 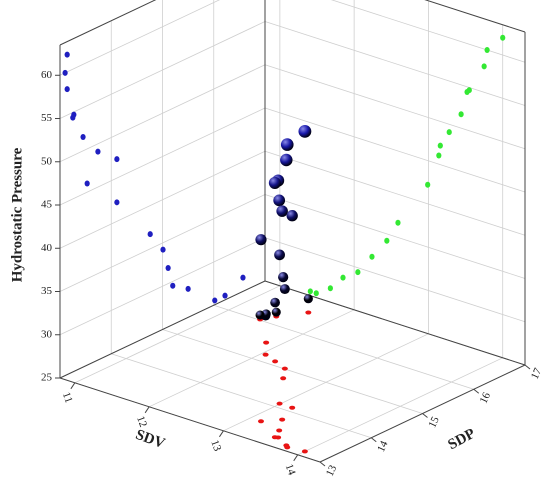 What do you see at coordinates (141, 421) in the screenshot?
I see `x-tick-label: 12` at bounding box center [141, 421].